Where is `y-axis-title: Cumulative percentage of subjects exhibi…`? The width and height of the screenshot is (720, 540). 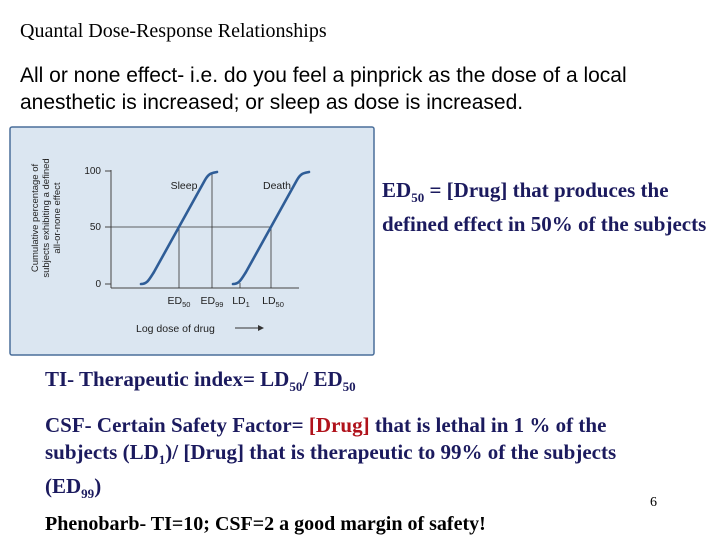 y-axis-title: Cumulative percentage of subjects exhibi… is located at coordinates (46, 217).